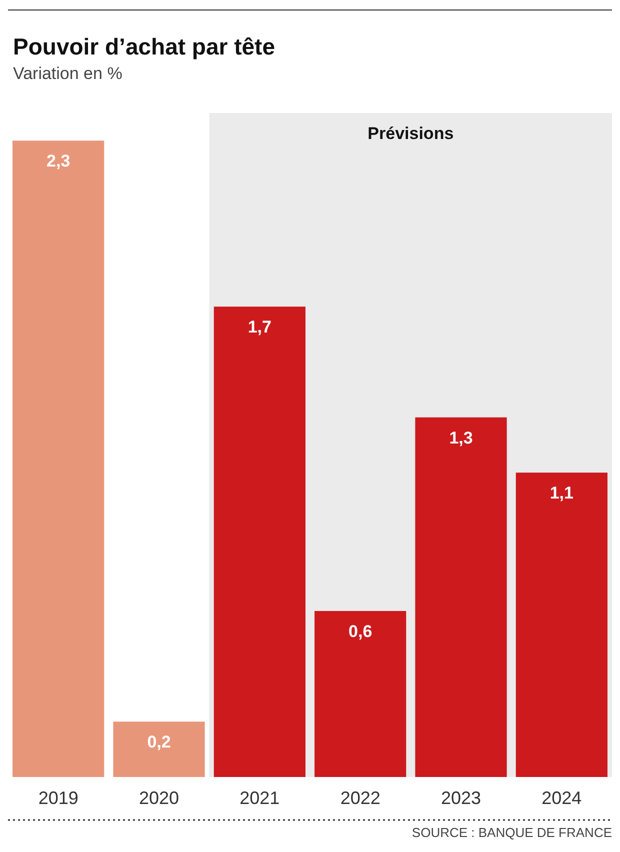 The height and width of the screenshot is (852, 620). Describe the element at coordinates (360, 798) in the screenshot. I see `x-tick-label: 2022` at that location.